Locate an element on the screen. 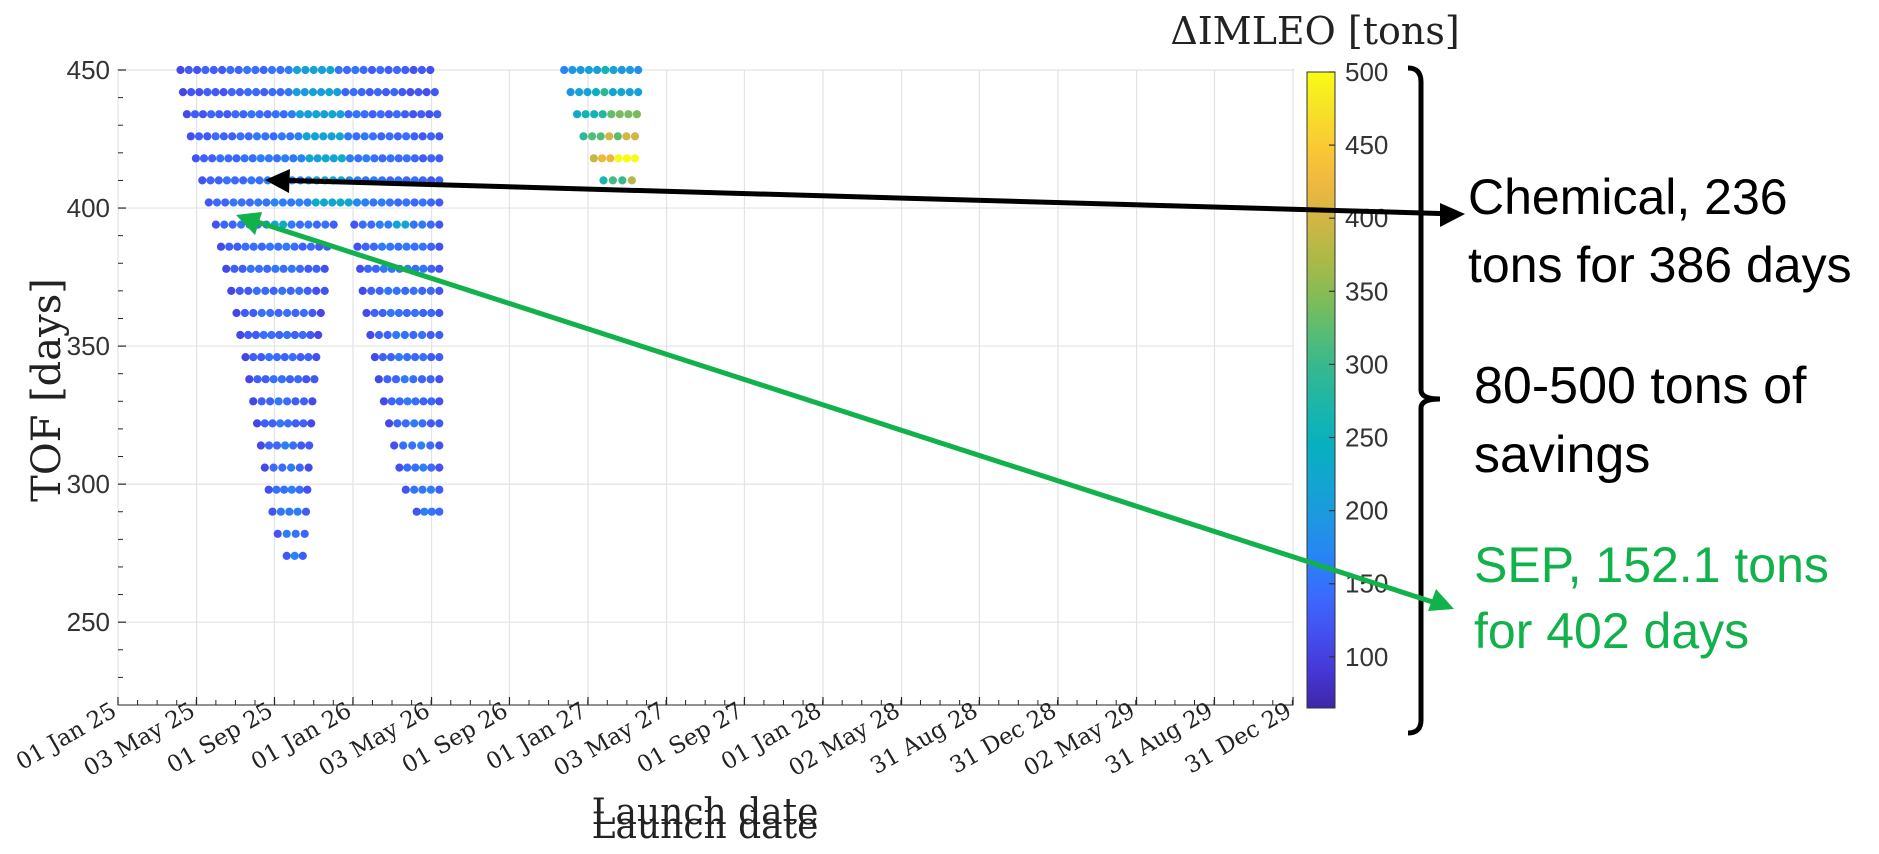  y-tick-label: 400 is located at coordinates (88, 208).